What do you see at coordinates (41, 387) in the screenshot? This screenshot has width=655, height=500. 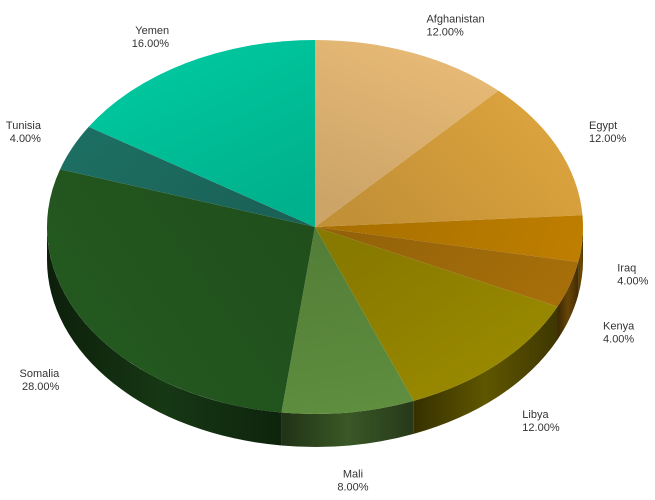 I see `slice-value-somalia: 28.00%` at bounding box center [41, 387].